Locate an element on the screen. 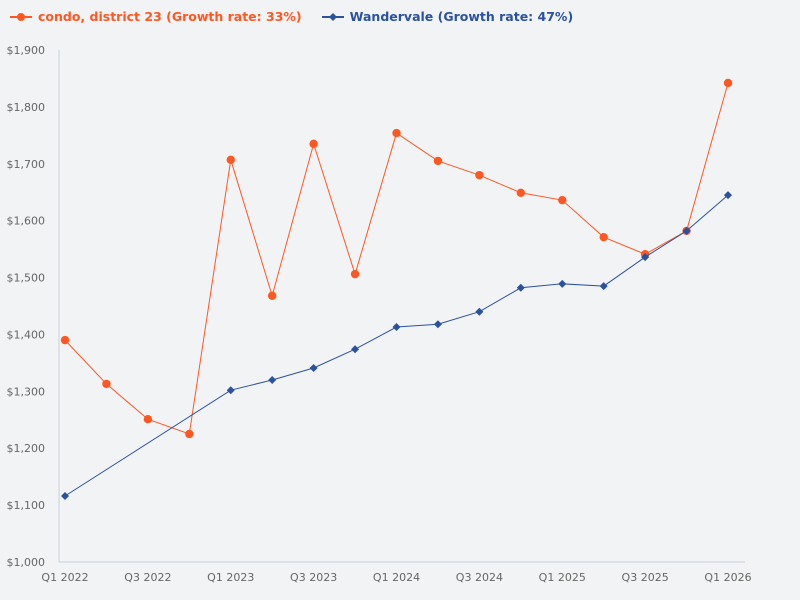 This screenshot has height=600, width=800. diamond-marker-icon is located at coordinates (332, 16).